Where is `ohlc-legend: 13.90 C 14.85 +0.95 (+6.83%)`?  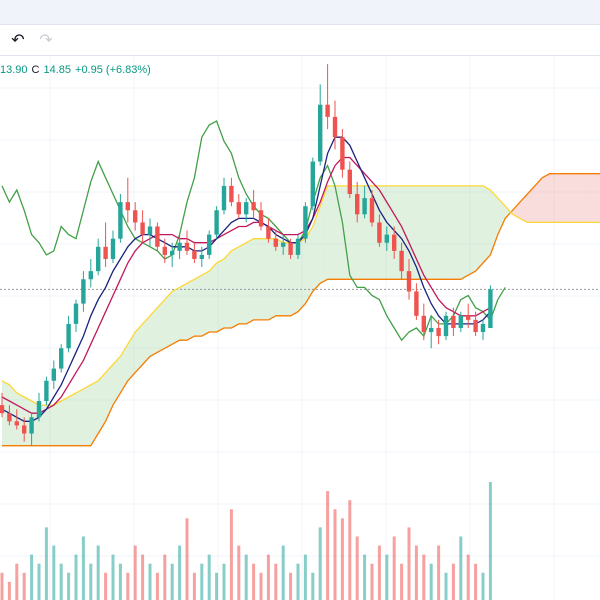
ohlc-legend: 13.90 C 14.85 +0.95 (+6.83%) is located at coordinates (77, 70).